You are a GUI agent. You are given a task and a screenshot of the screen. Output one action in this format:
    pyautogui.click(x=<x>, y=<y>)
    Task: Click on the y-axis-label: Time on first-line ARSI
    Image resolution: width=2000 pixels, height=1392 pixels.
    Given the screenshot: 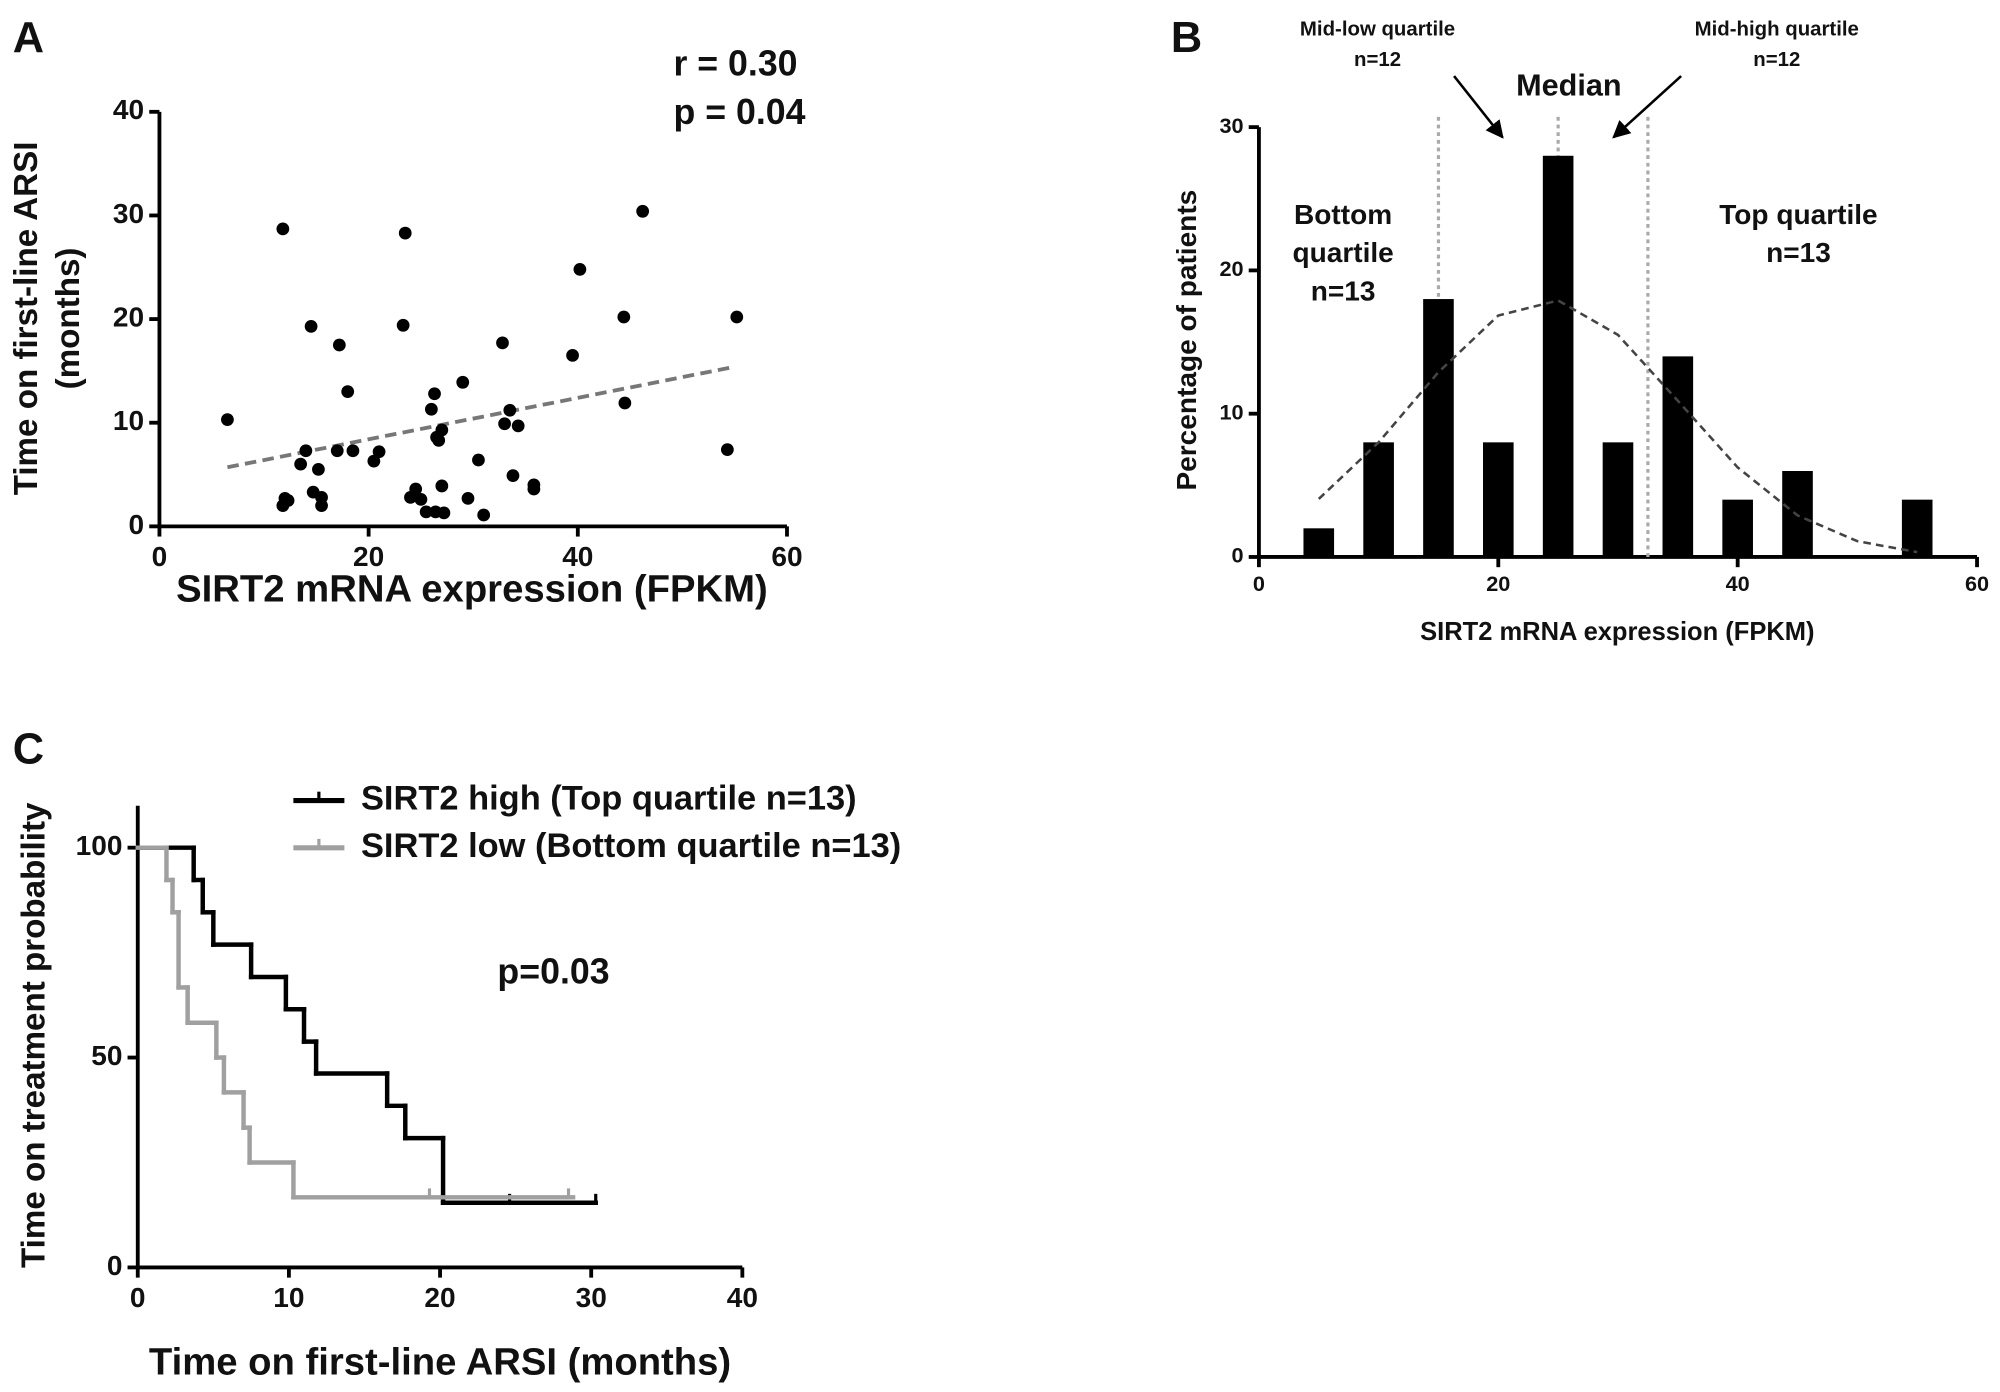 What is the action you would take?
    pyautogui.click(x=26, y=319)
    